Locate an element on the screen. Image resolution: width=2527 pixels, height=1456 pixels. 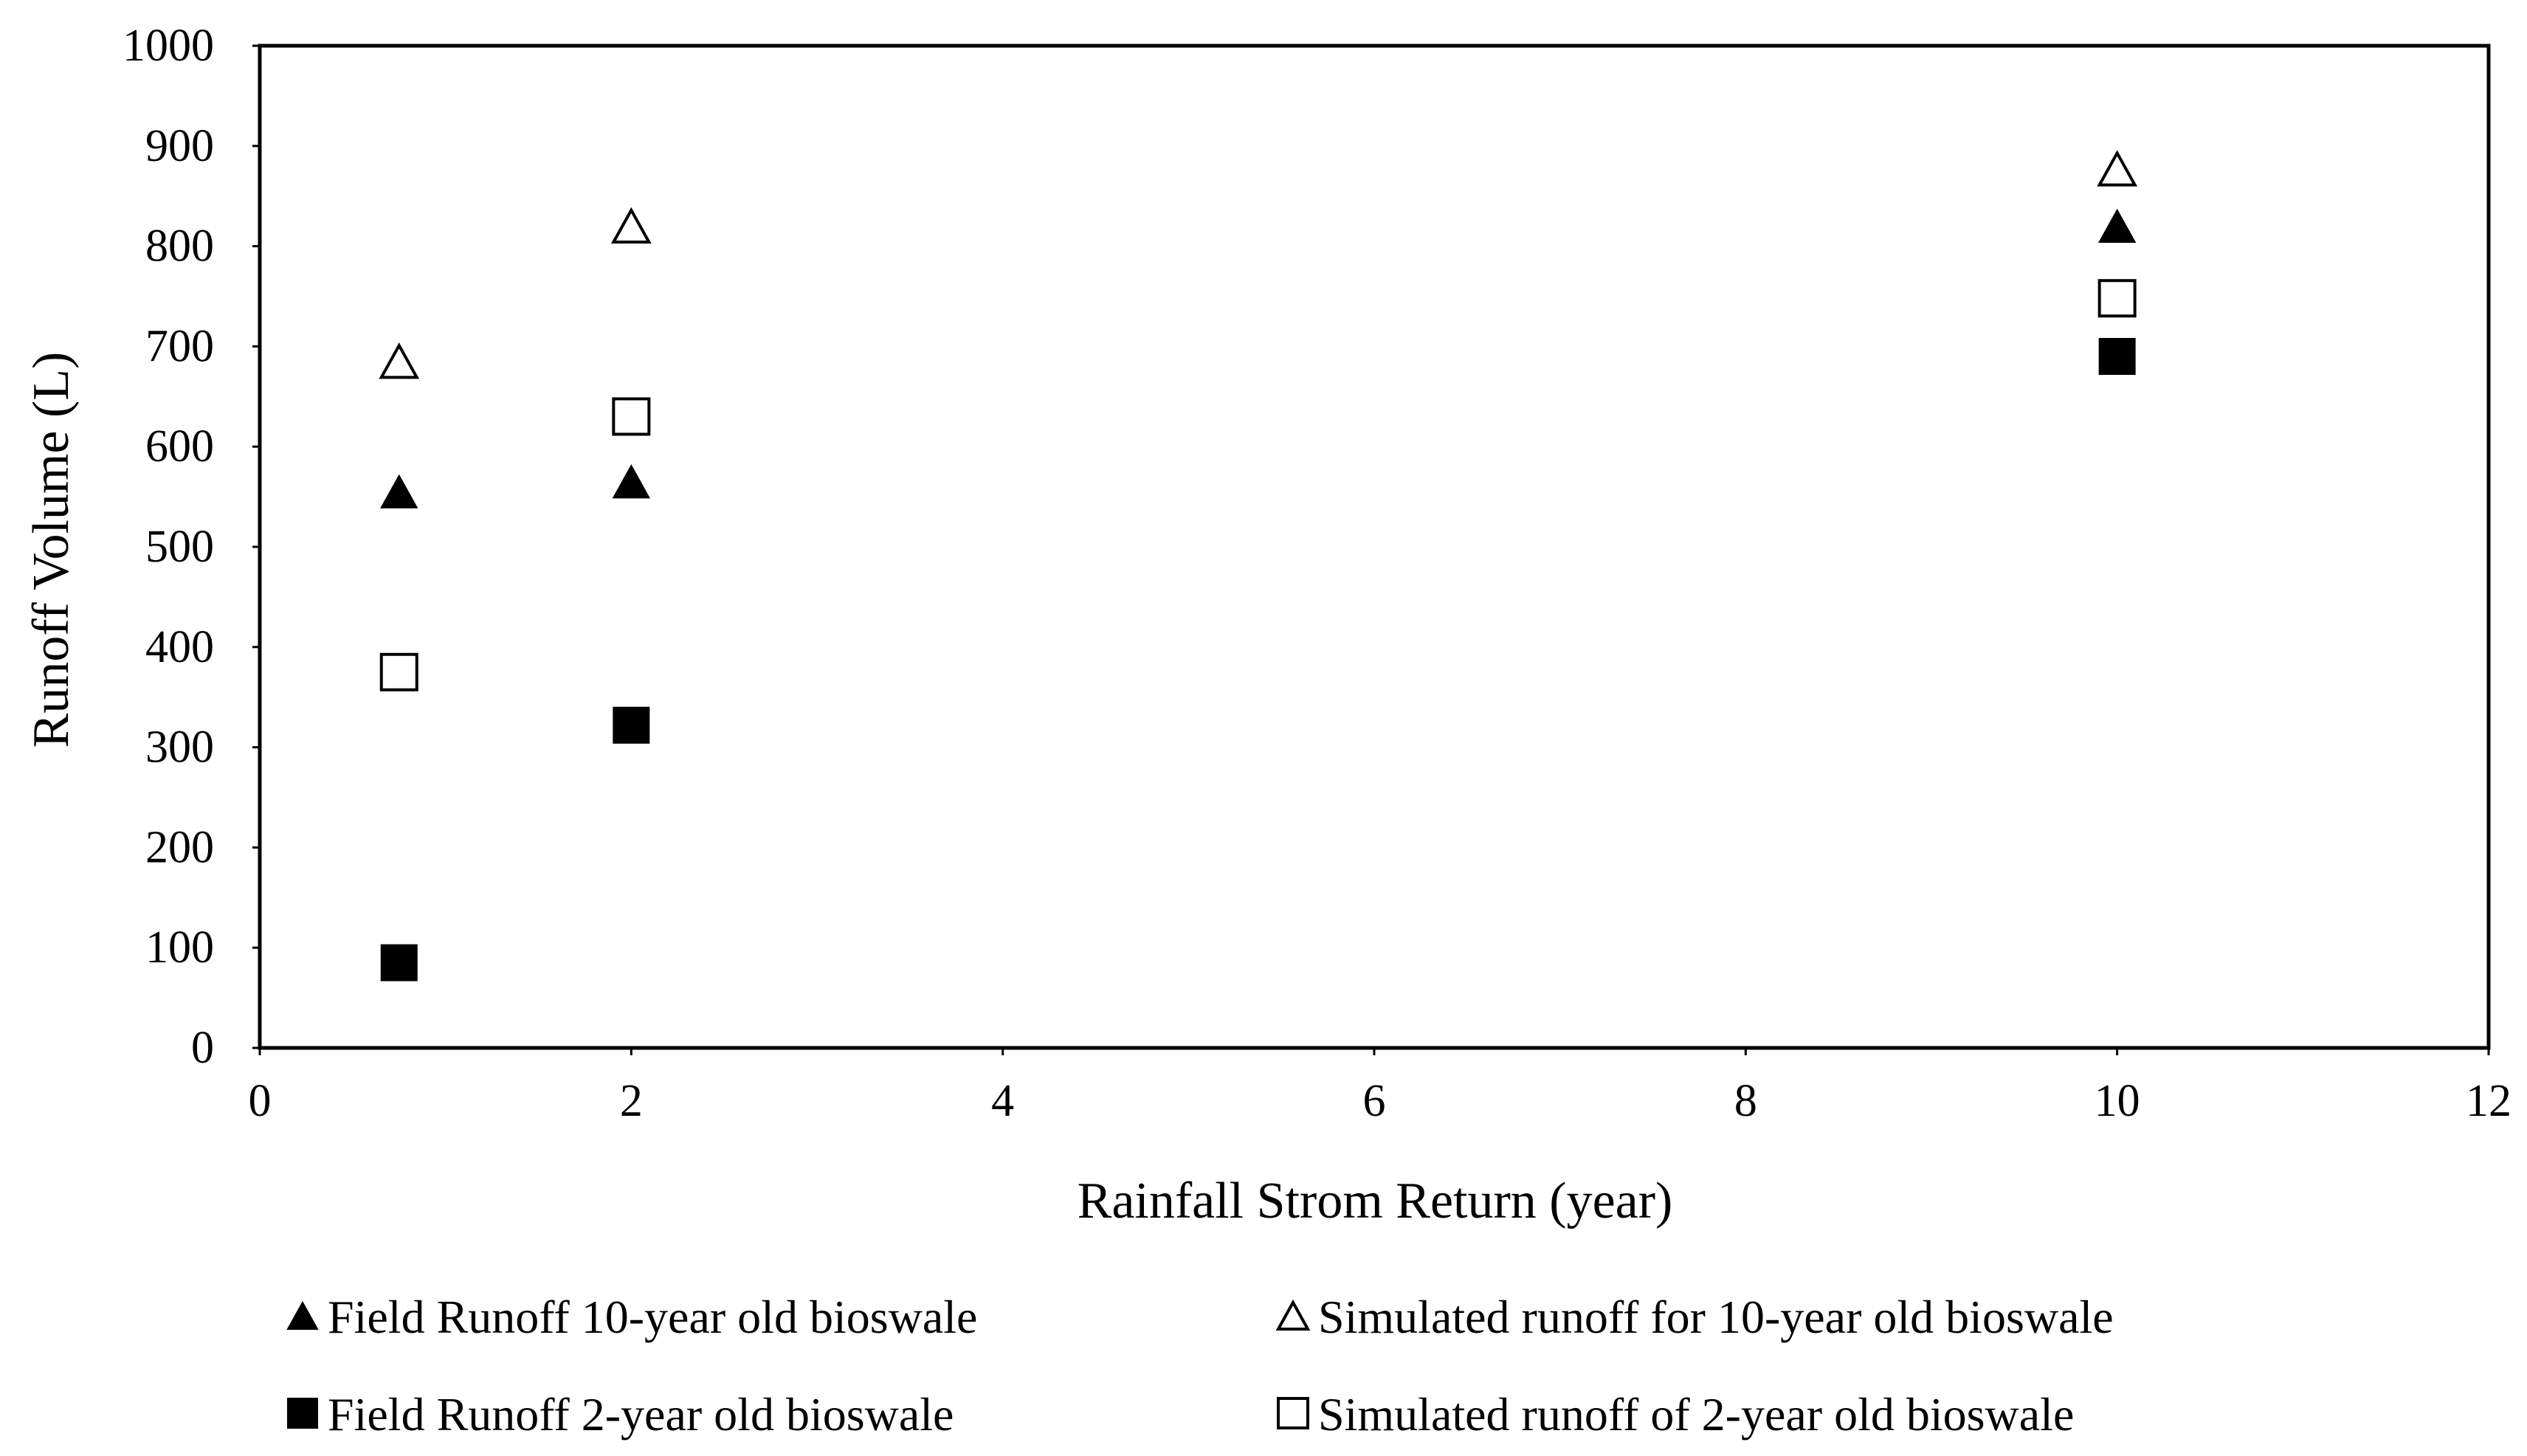
y-tick-label: 400 is located at coordinates (179, 647).